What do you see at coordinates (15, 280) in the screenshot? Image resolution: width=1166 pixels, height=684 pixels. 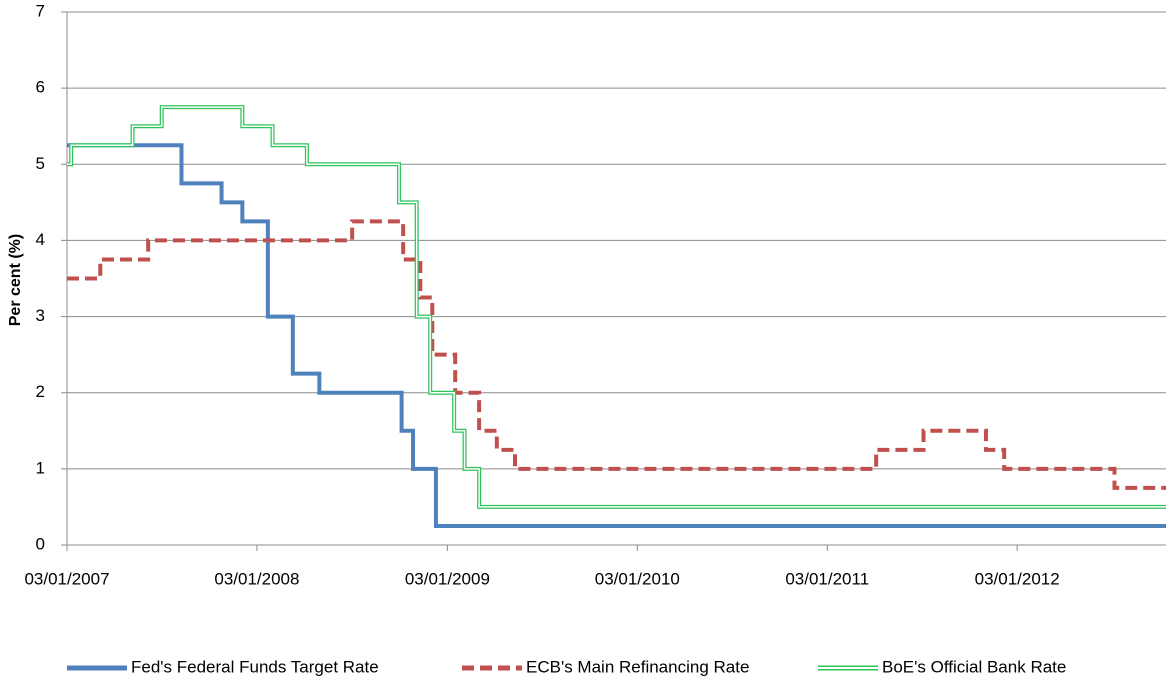 I see `y-axis-title: Per cent (%)` at bounding box center [15, 280].